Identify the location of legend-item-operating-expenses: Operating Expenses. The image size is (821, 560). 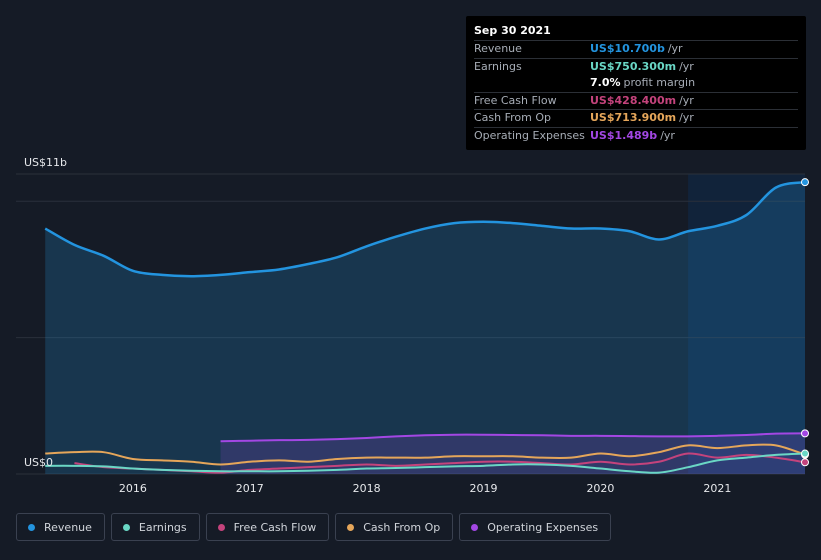
(535, 527).